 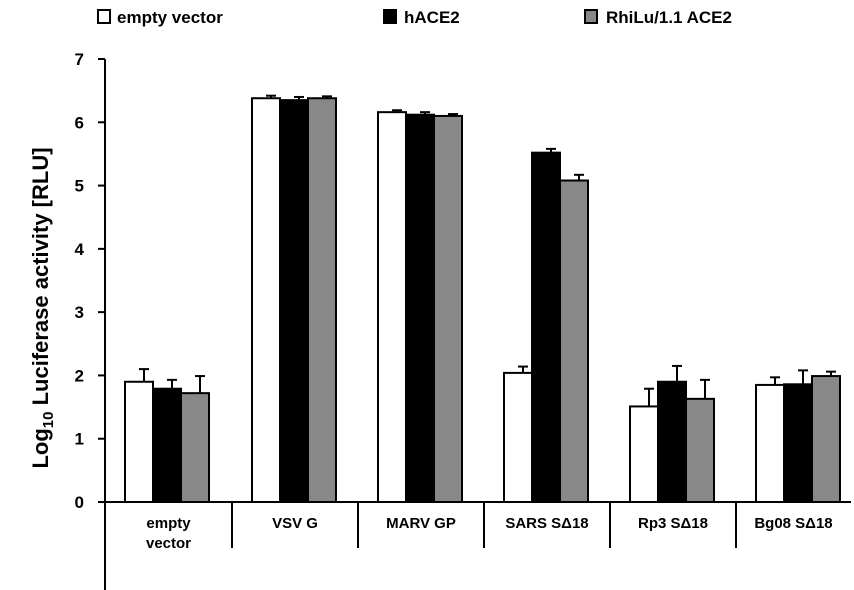 What do you see at coordinates (390, 16) in the screenshot?
I see `legend-swatch-hace2` at bounding box center [390, 16].